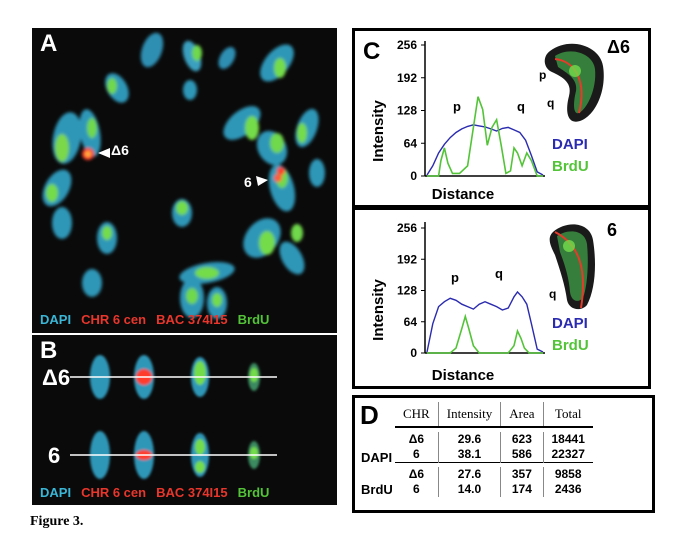 This screenshot has width=692, height=546. Describe the element at coordinates (417, 415) in the screenshot. I see `header-chr: CHR` at that location.